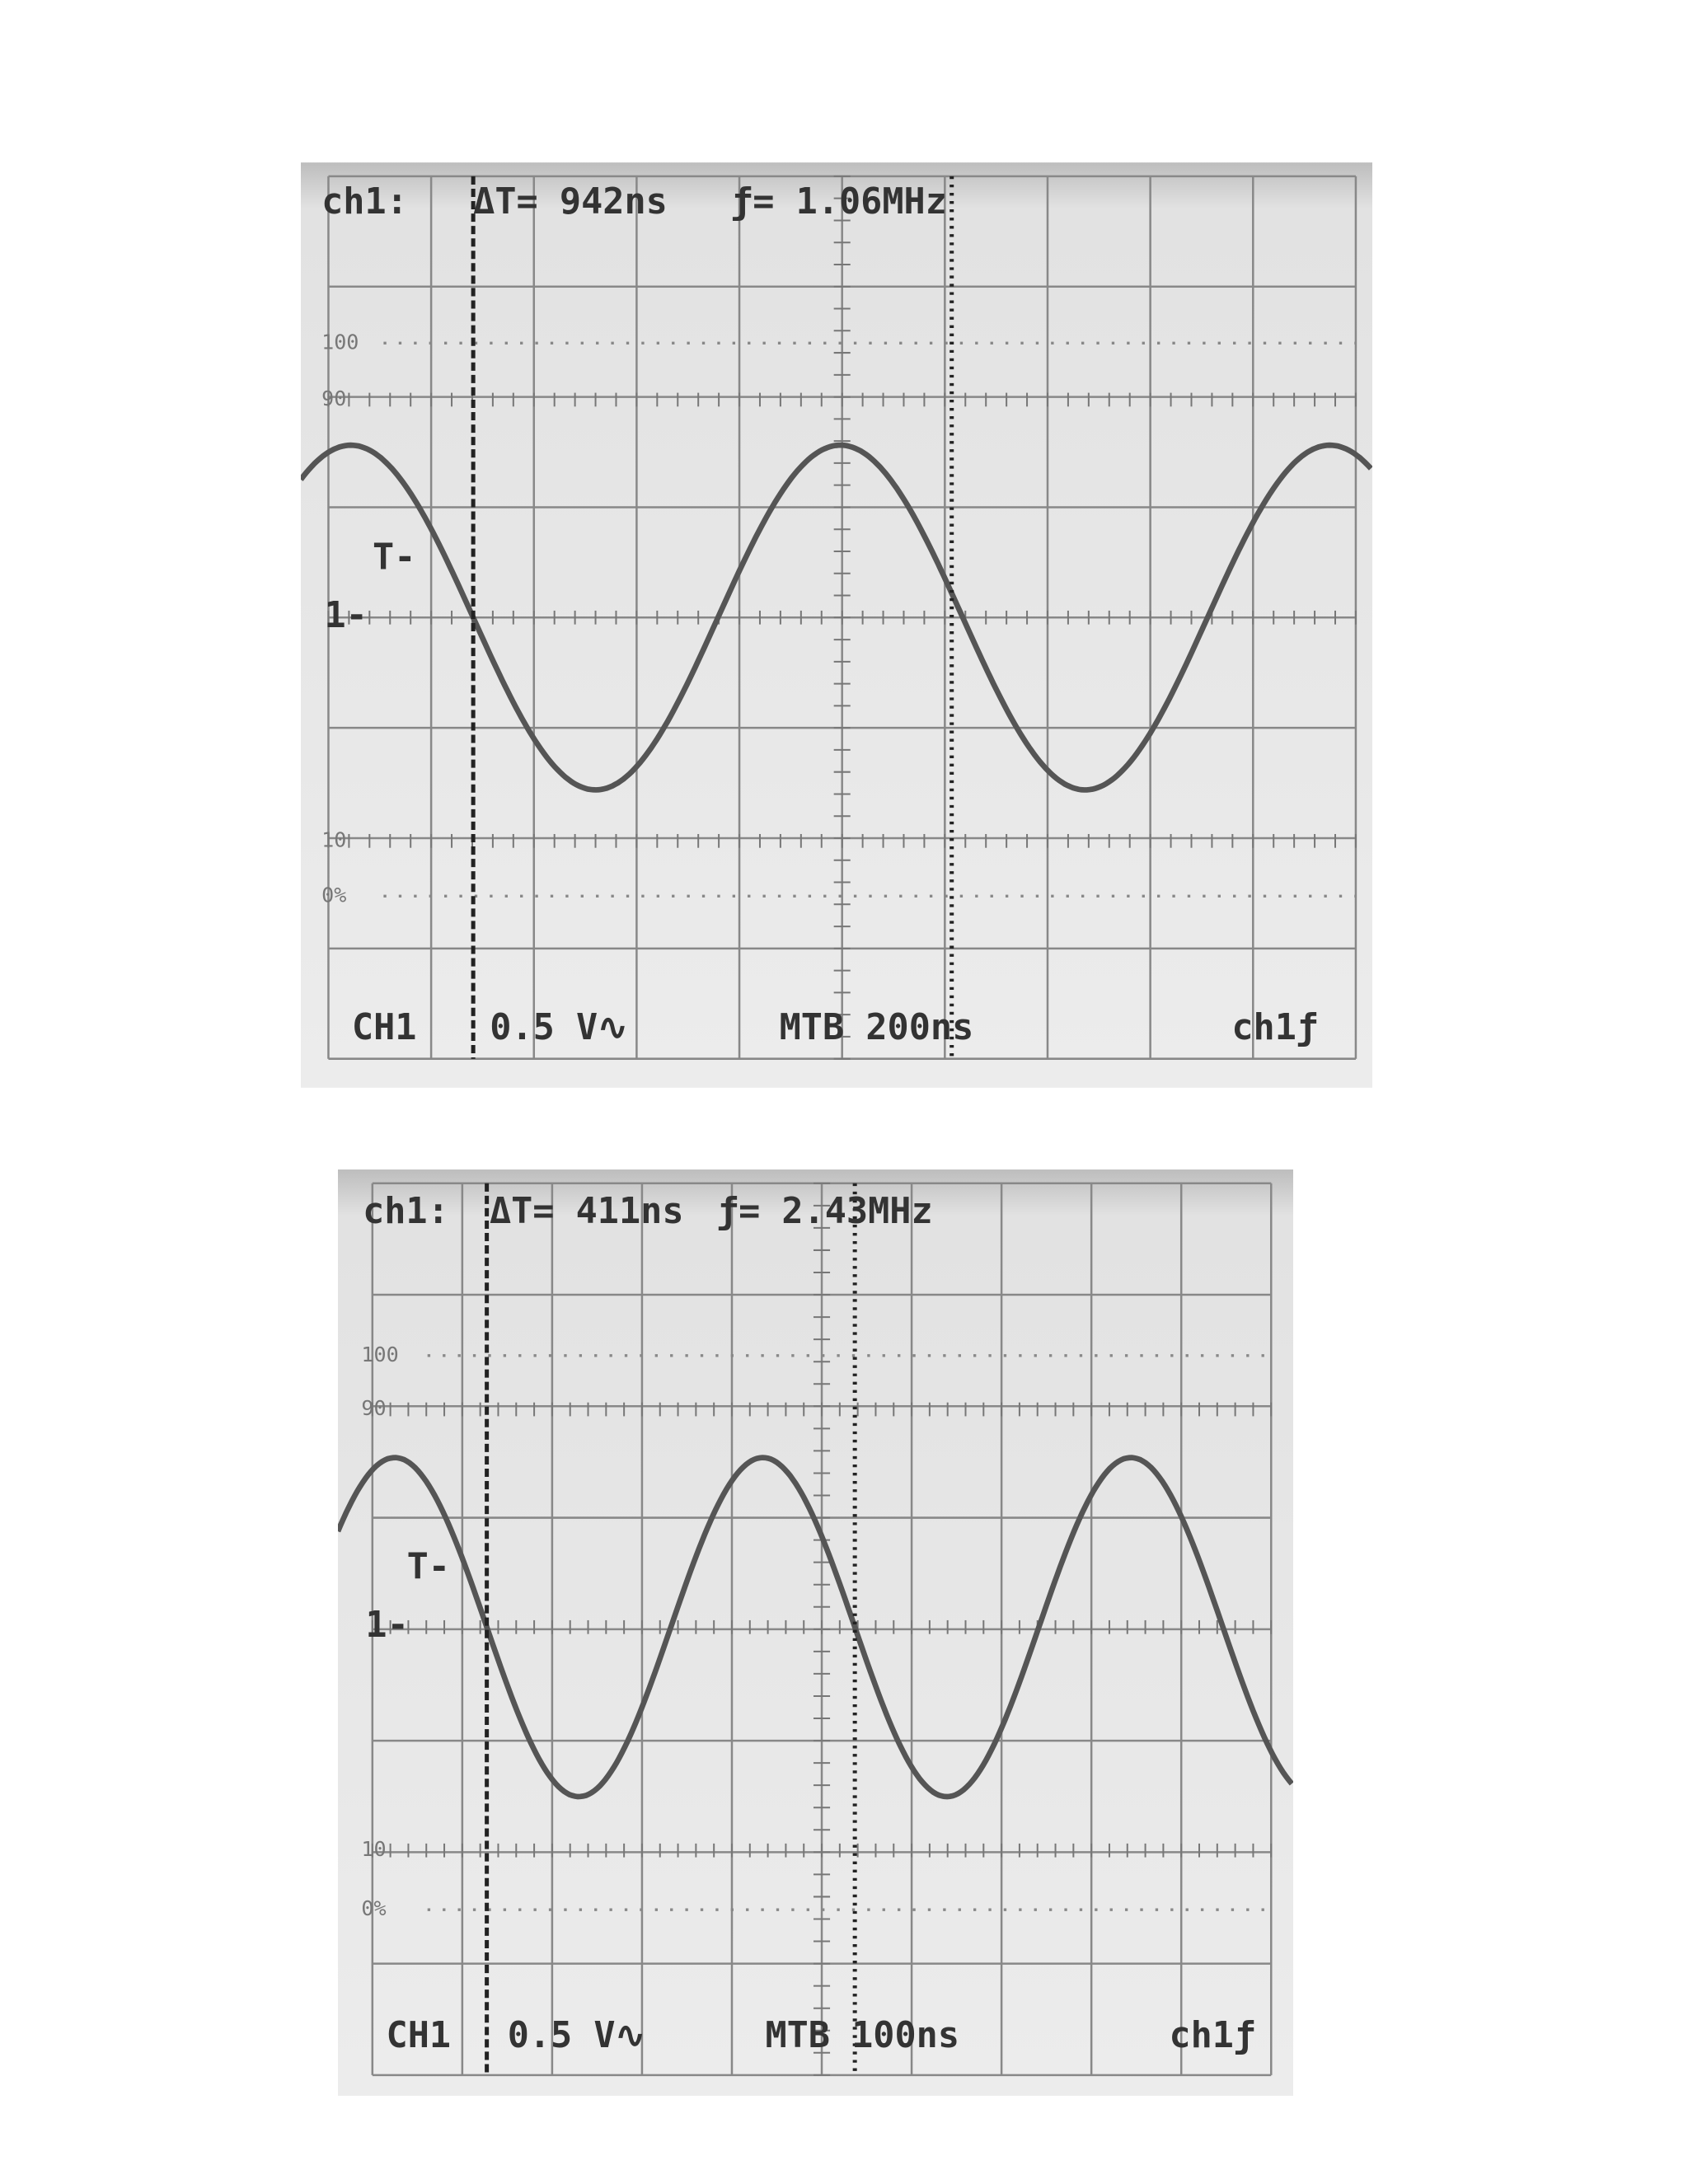 The image size is (1688, 2184). Describe the element at coordinates (839, 202) in the screenshot. I see `header-frequency: ƒ= 1.06MHz` at that location.